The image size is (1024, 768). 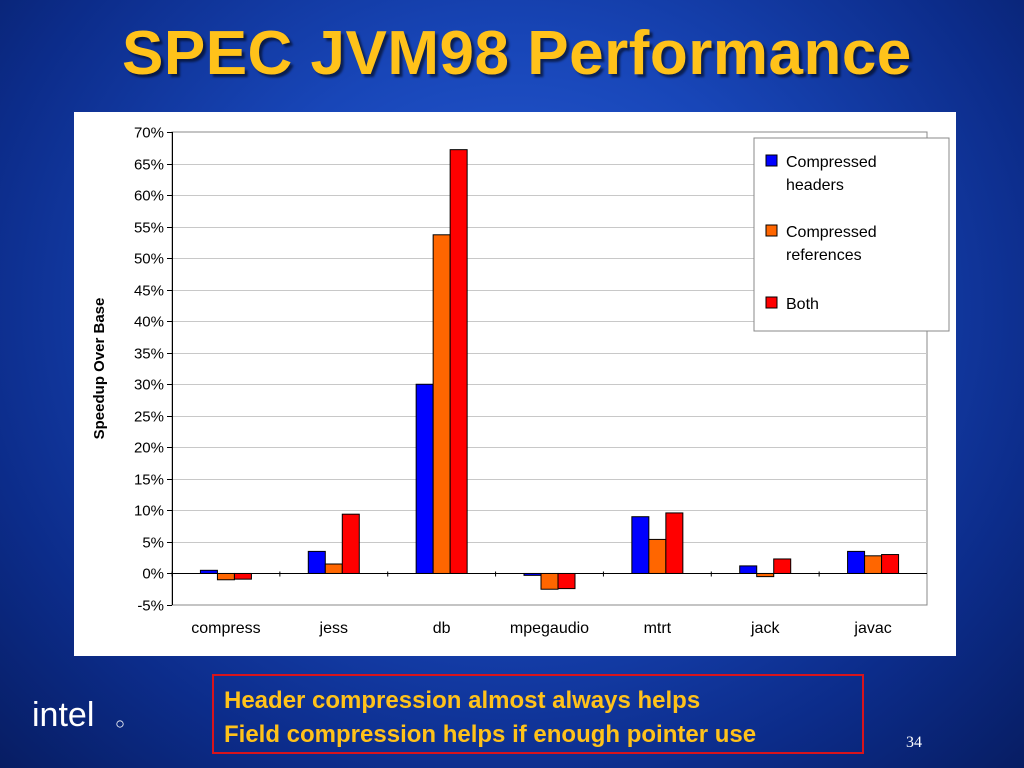 What do you see at coordinates (149, 385) in the screenshot?
I see `y-tick-label: 30%` at bounding box center [149, 385].